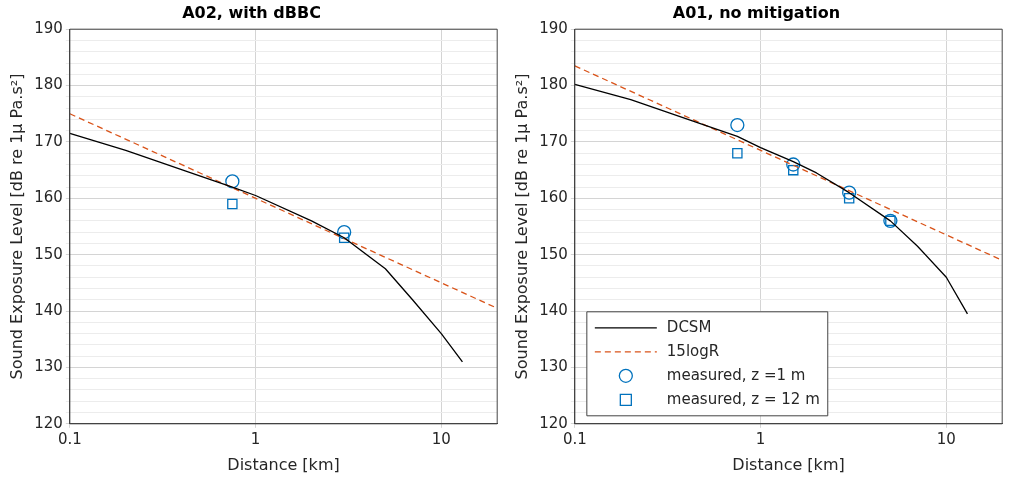 The height and width of the screenshot is (481, 1011). Describe the element at coordinates (251, 12) in the screenshot. I see `chart-title: A02, with dBBC` at that location.